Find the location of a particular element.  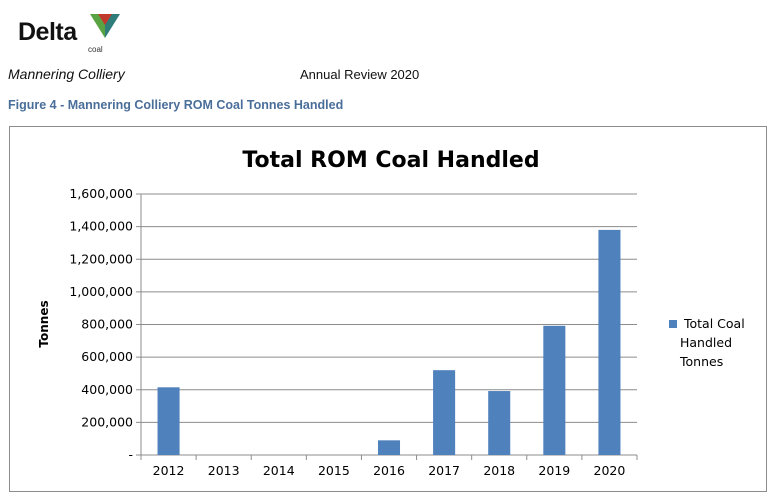

bar-2020 is located at coordinates (609, 342).